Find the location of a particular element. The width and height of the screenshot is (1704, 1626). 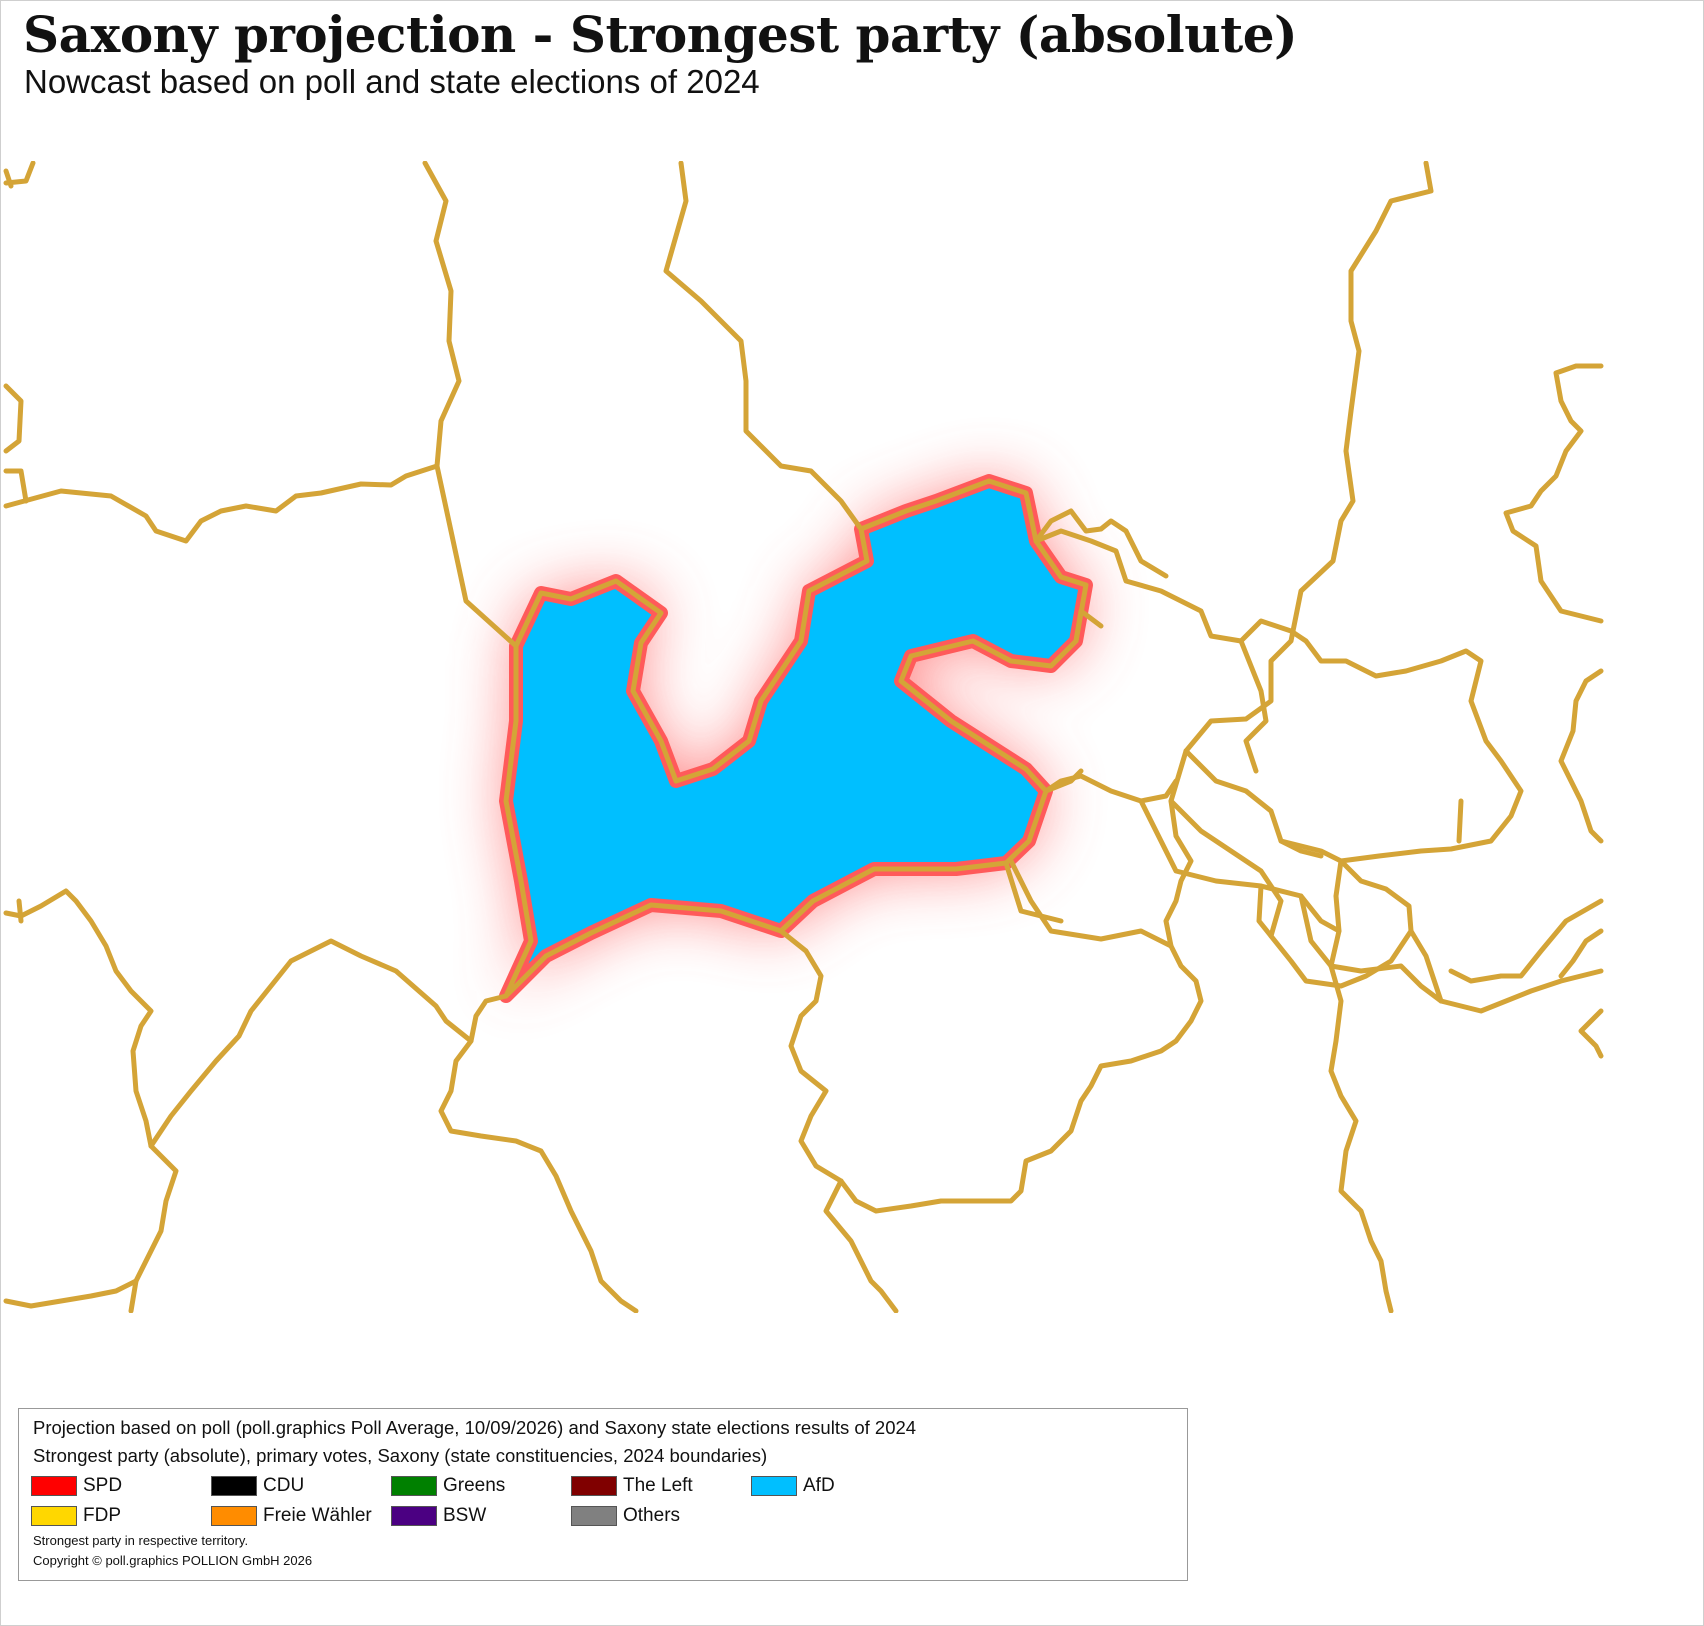

legend-item-cdu: CDU is located at coordinates (257, 1486).